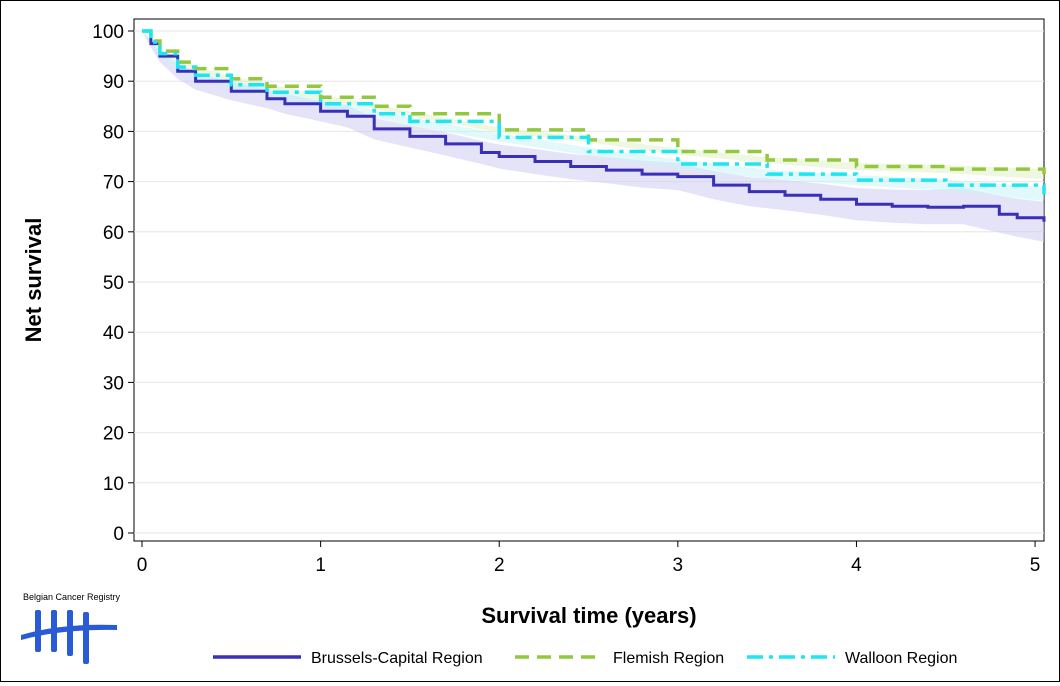 The image size is (1060, 686). I want to click on y-tick-label: 10, so click(113, 484).